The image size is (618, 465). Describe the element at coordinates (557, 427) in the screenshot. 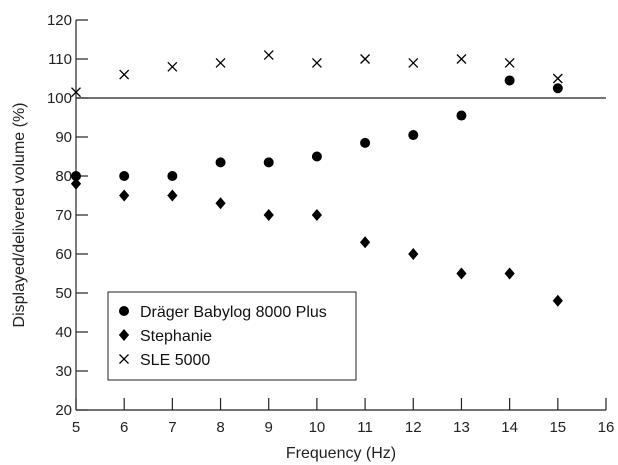

I see `x-tick-label: 15` at that location.